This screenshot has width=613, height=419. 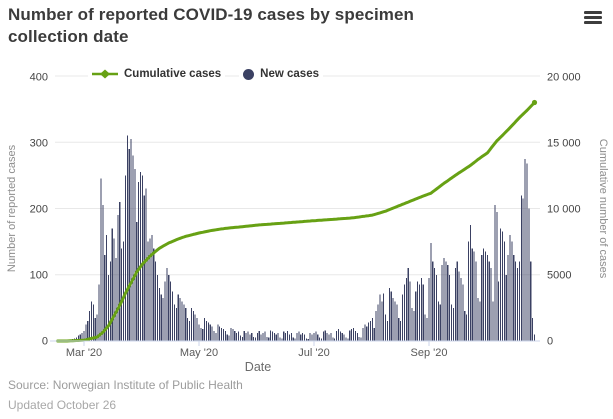 What do you see at coordinates (105, 74) in the screenshot?
I see `cumulative-line-marker-icon` at bounding box center [105, 74].